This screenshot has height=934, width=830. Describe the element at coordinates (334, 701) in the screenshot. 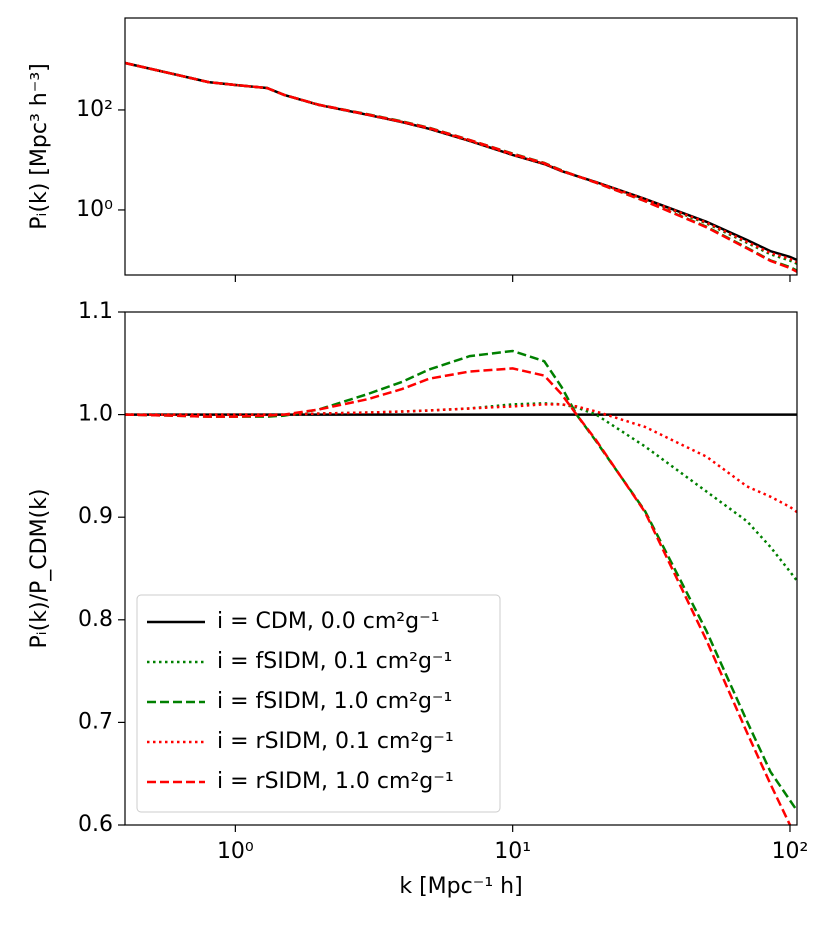

I see `legend-label: i = fSIDM, 1.0 cm²g⁻¹` at that location.